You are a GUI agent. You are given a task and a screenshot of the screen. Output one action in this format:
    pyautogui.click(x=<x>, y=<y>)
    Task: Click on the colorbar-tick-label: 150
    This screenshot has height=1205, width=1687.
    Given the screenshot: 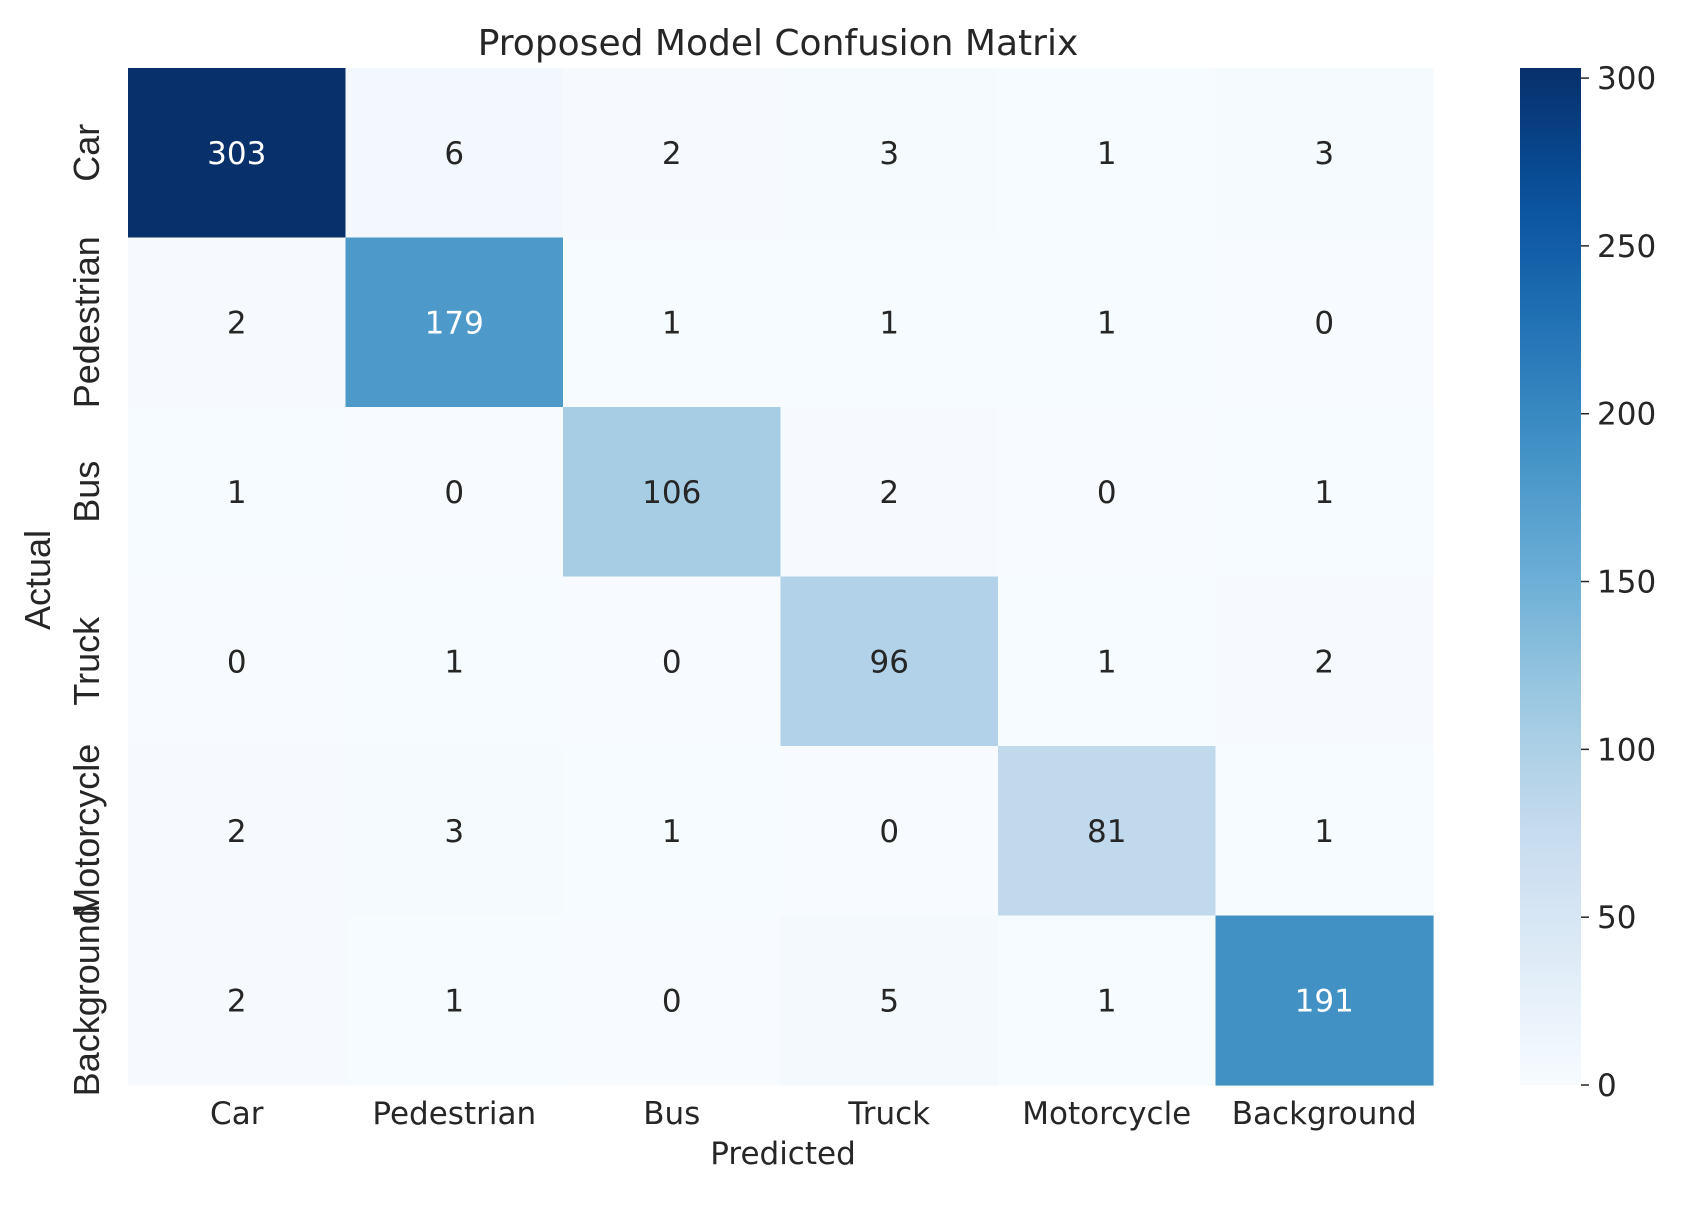 What is the action you would take?
    pyautogui.click(x=1626, y=583)
    